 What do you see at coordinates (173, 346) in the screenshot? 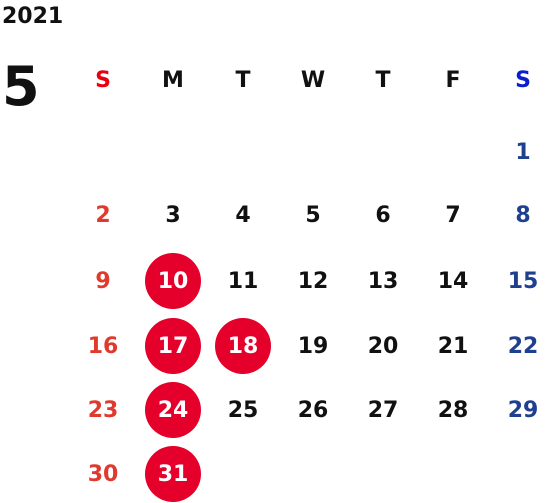
I see `highlighted-date: 17` at bounding box center [173, 346].